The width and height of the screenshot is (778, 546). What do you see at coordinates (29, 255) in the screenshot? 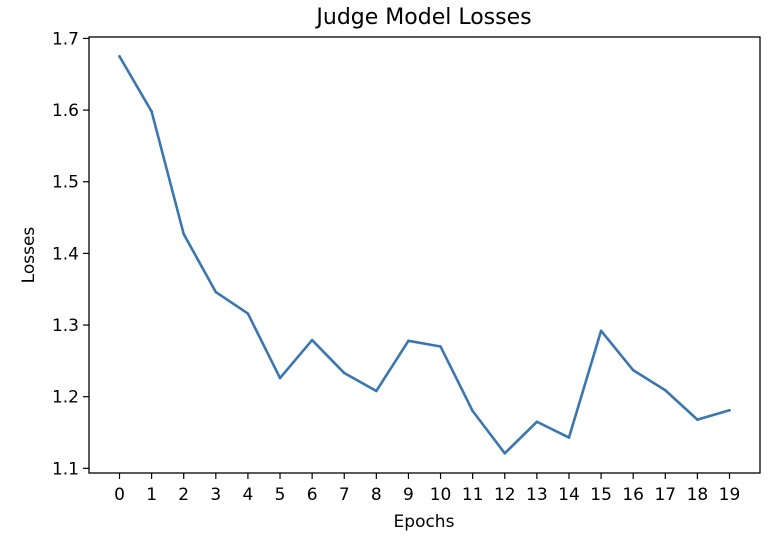
I see `y-axis-label: Losses` at bounding box center [29, 255].